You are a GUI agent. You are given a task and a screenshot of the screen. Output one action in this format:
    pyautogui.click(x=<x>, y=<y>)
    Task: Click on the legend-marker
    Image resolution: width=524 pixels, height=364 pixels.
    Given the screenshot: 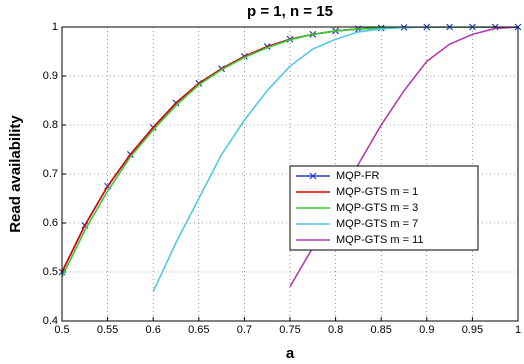 What is the action you would take?
    pyautogui.click(x=313, y=176)
    